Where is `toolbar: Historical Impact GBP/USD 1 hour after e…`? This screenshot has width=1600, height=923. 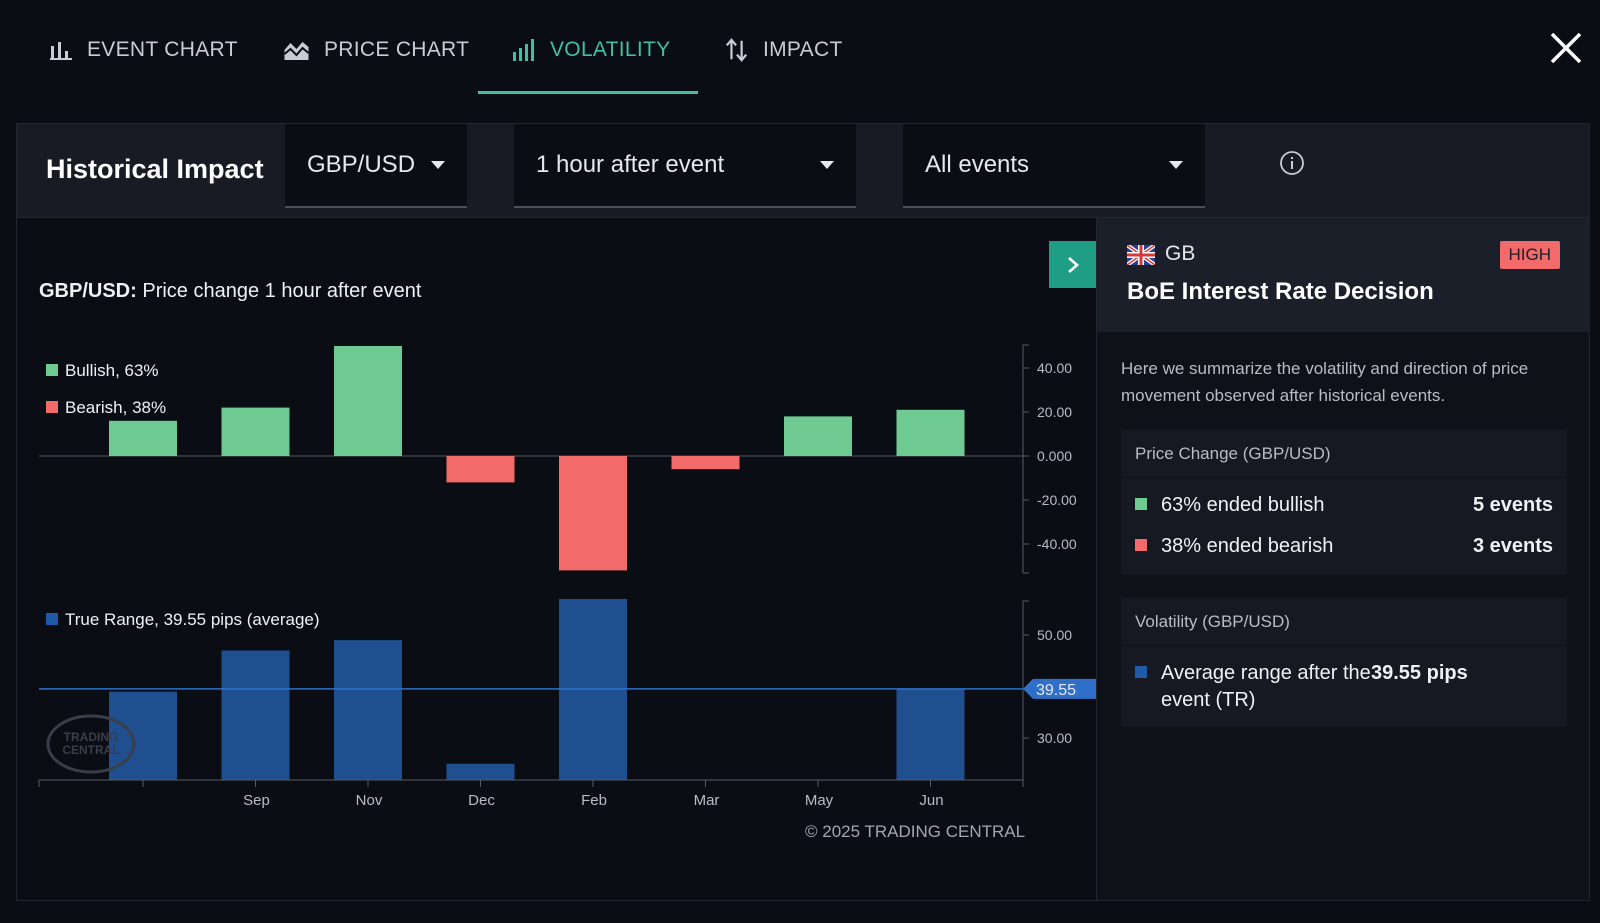 toolbar: Historical Impact GBP/USD 1 hour after e… is located at coordinates (803, 171).